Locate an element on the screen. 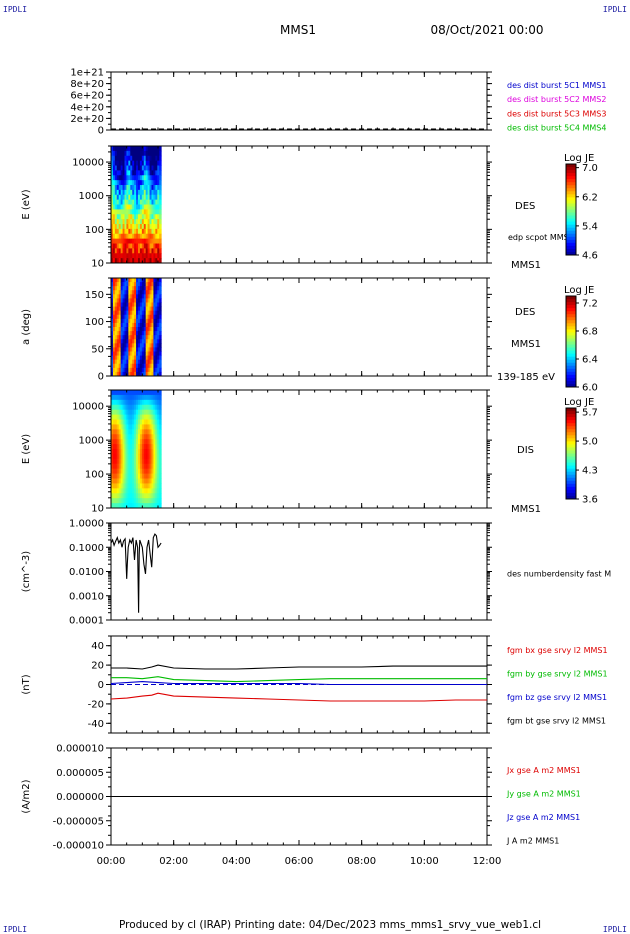 This screenshot has width=630, height=934. panel-3-ylabel: a (deg) is located at coordinates (26, 327).